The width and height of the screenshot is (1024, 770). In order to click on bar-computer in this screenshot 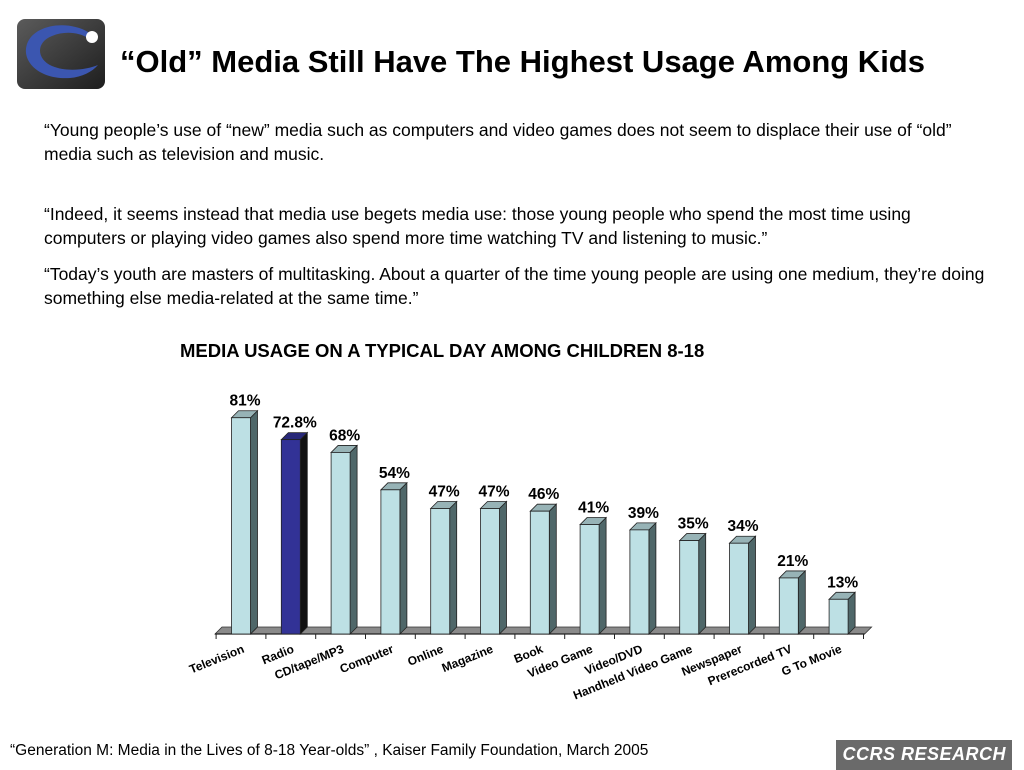, I will do `click(393, 558)`.